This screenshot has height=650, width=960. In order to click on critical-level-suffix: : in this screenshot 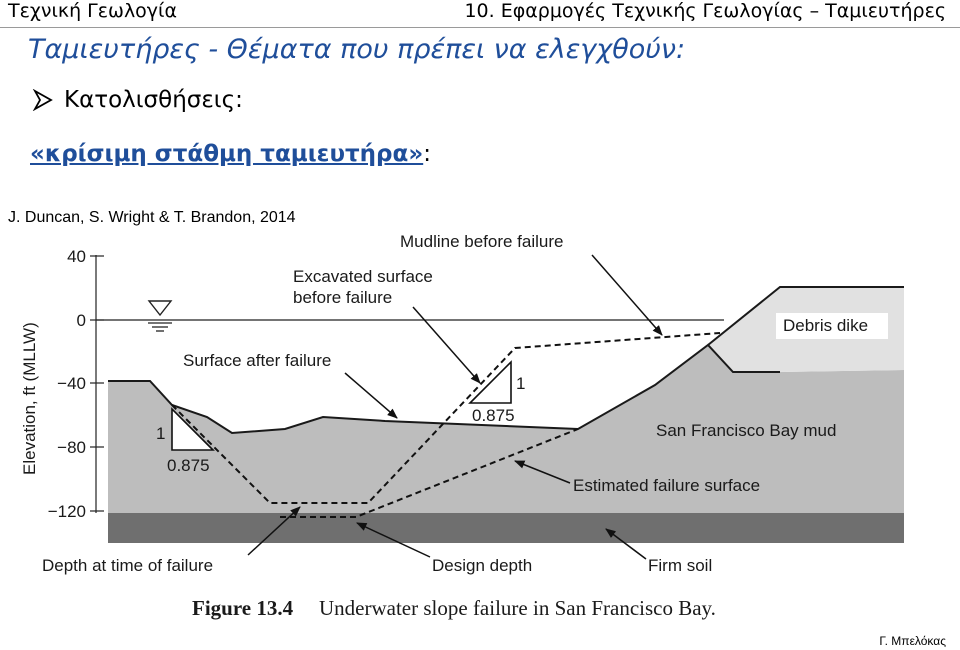, I will do `click(427, 154)`.